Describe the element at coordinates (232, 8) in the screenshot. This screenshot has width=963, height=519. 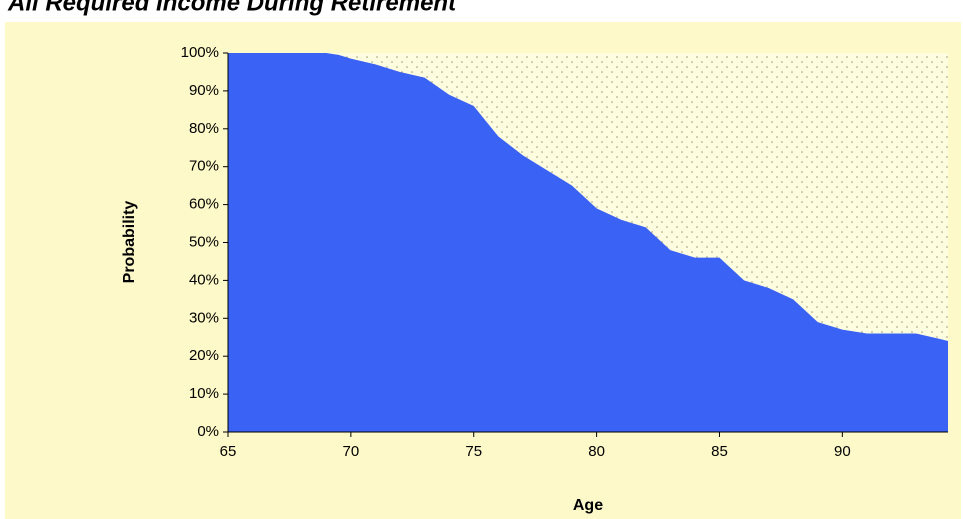
I see `chart-title: All Required Income During Retirement` at that location.